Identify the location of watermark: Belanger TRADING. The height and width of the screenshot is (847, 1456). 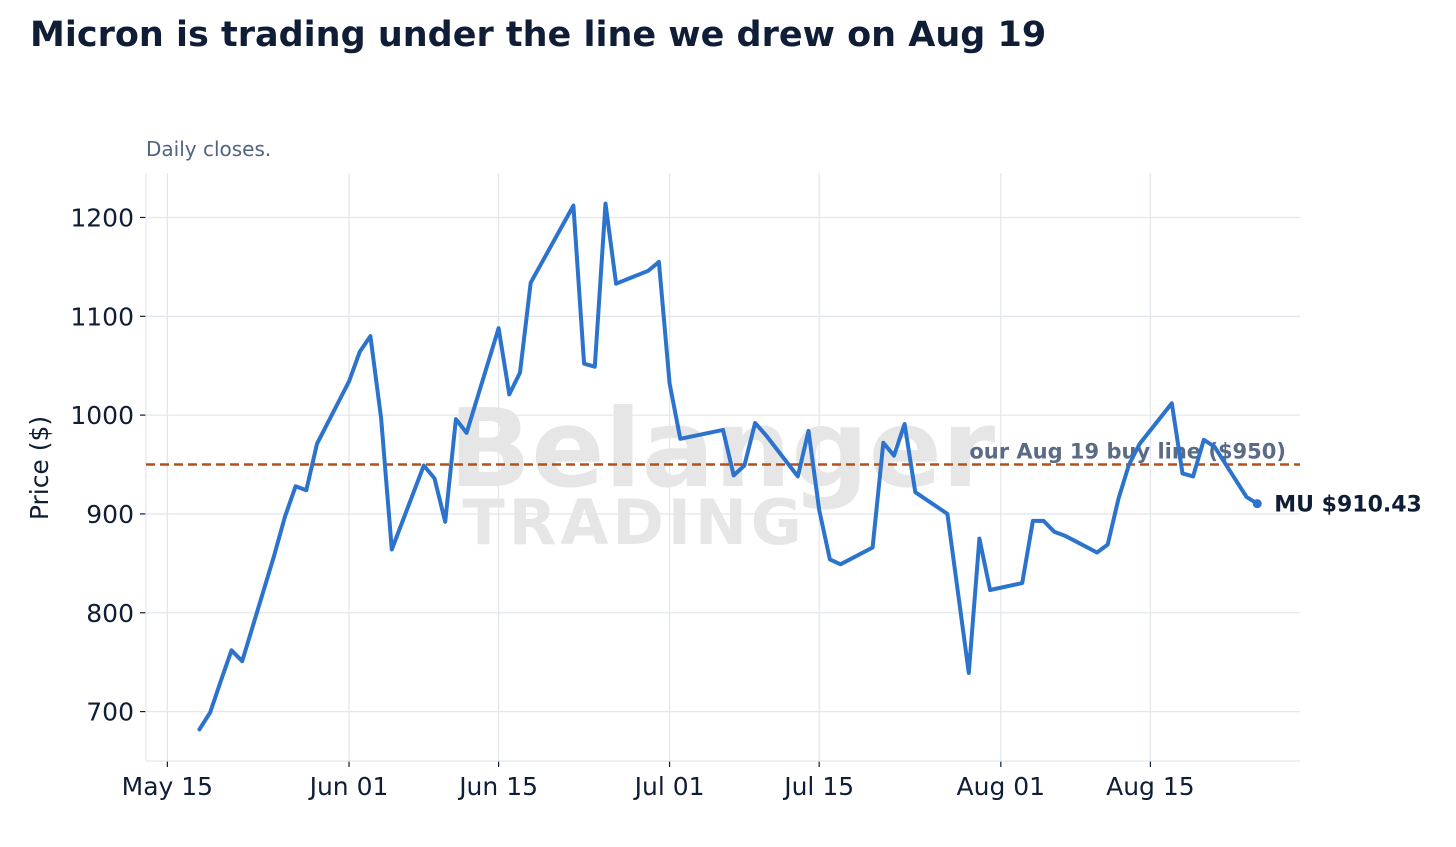
(722, 473).